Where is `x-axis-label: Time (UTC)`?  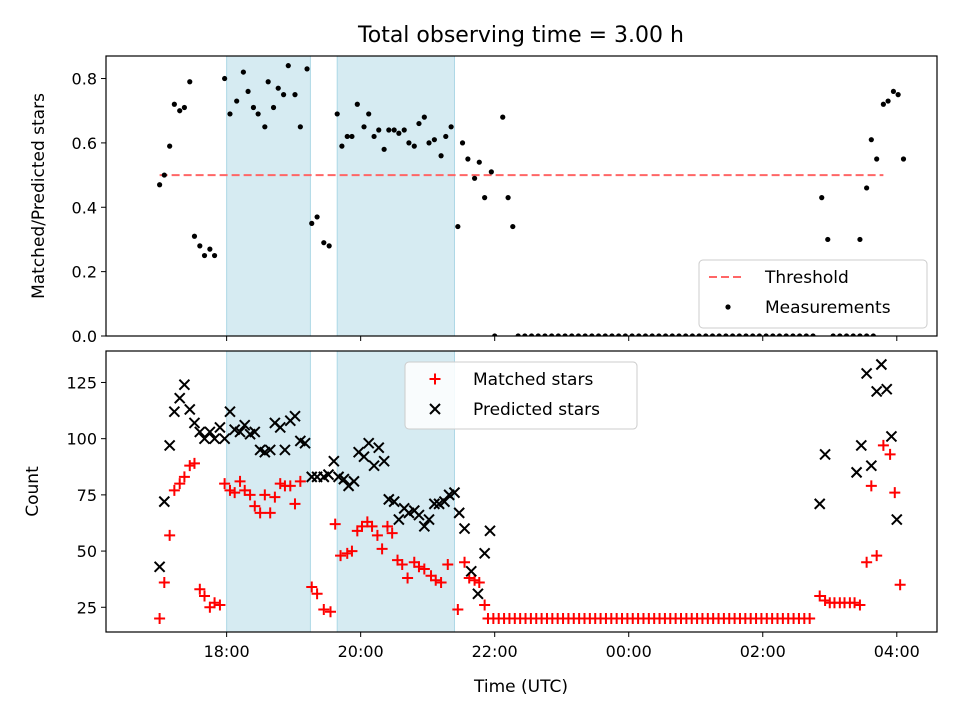 x-axis-label: Time (UTC) is located at coordinates (520, 687).